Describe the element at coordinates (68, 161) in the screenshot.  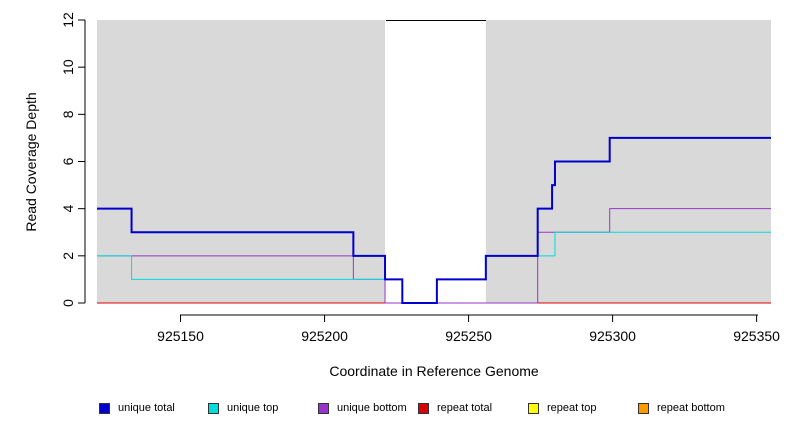
I see `y-tick-label: 6` at that location.